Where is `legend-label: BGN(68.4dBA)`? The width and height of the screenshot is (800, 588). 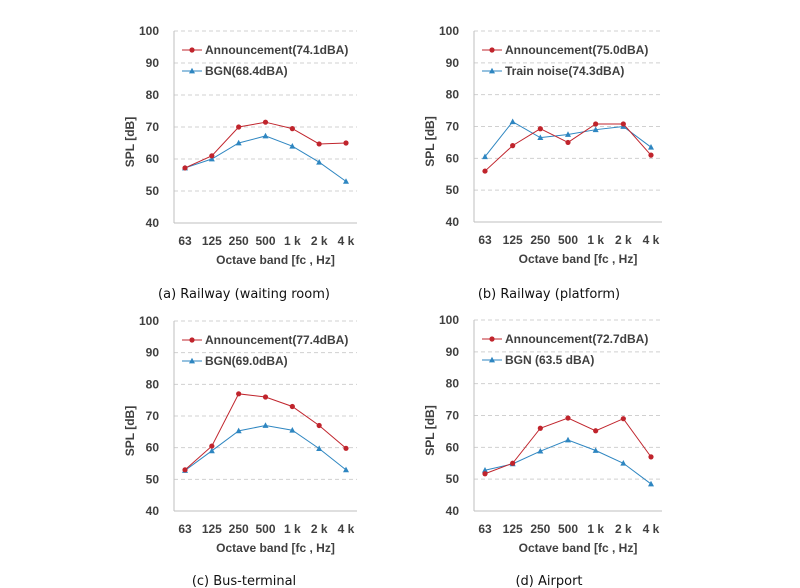 legend-label: BGN(68.4dBA) is located at coordinates (246, 71).